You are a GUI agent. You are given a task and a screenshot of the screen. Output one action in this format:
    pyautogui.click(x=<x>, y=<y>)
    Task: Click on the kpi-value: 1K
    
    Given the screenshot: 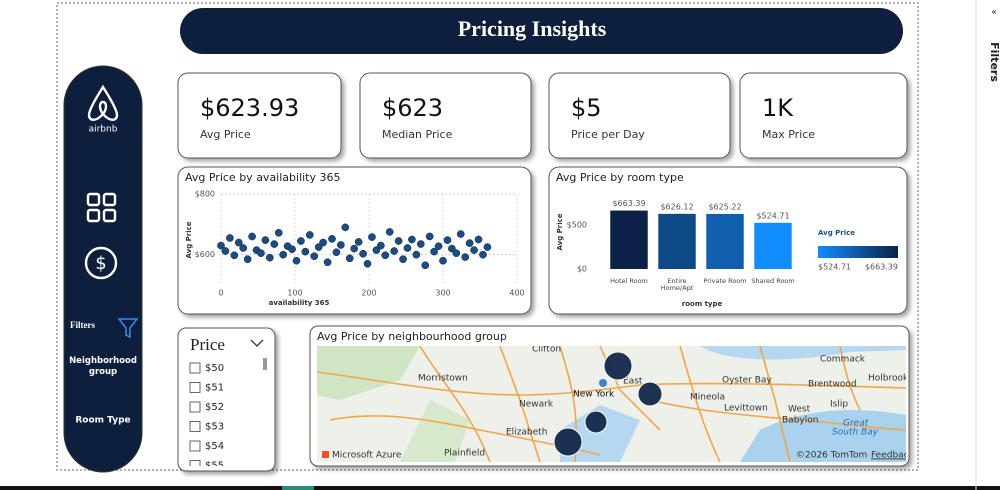 What is the action you would take?
    pyautogui.click(x=778, y=108)
    